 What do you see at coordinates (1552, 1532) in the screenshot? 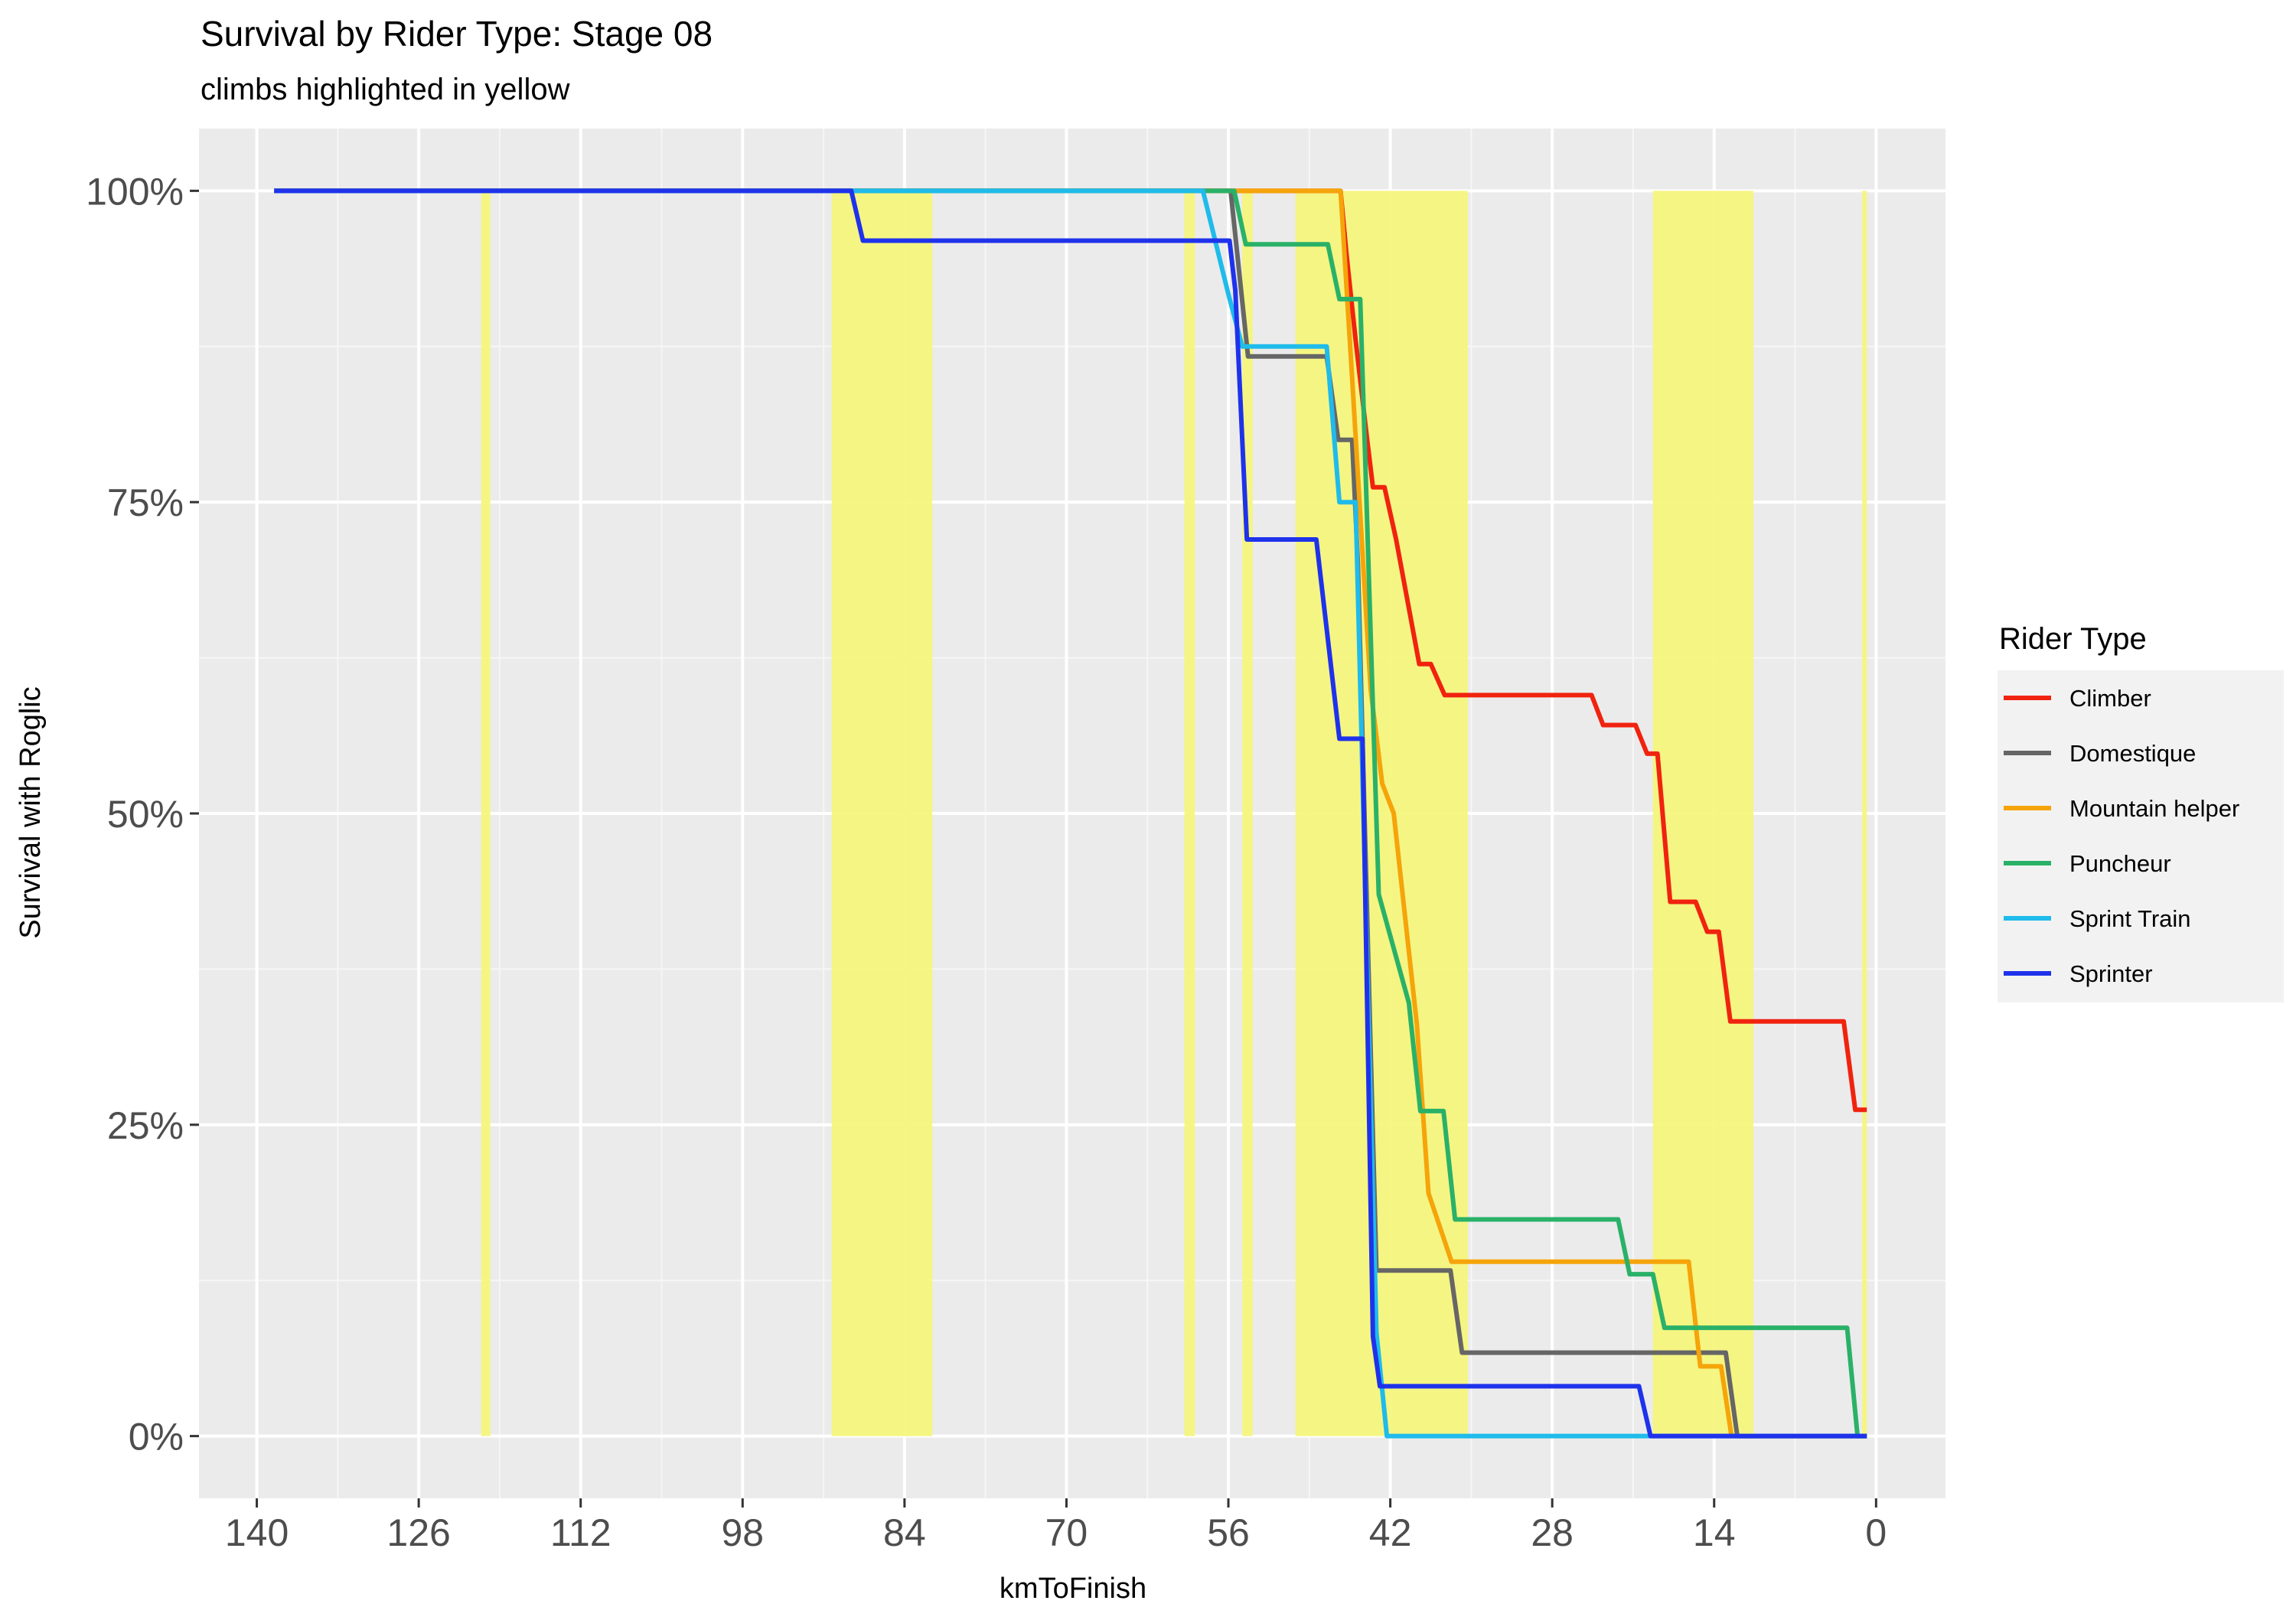
I see `x-tick-label: 28` at bounding box center [1552, 1532].